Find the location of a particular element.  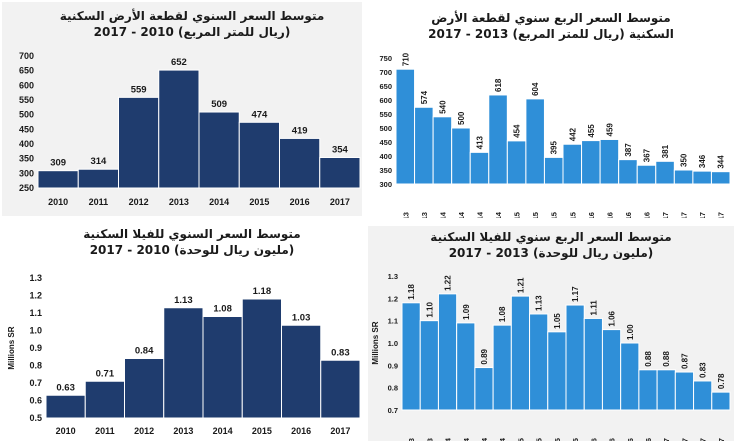

chart-title-line: (ريال للمتر المربع) 2010 - 2017 is located at coordinates (192, 32).